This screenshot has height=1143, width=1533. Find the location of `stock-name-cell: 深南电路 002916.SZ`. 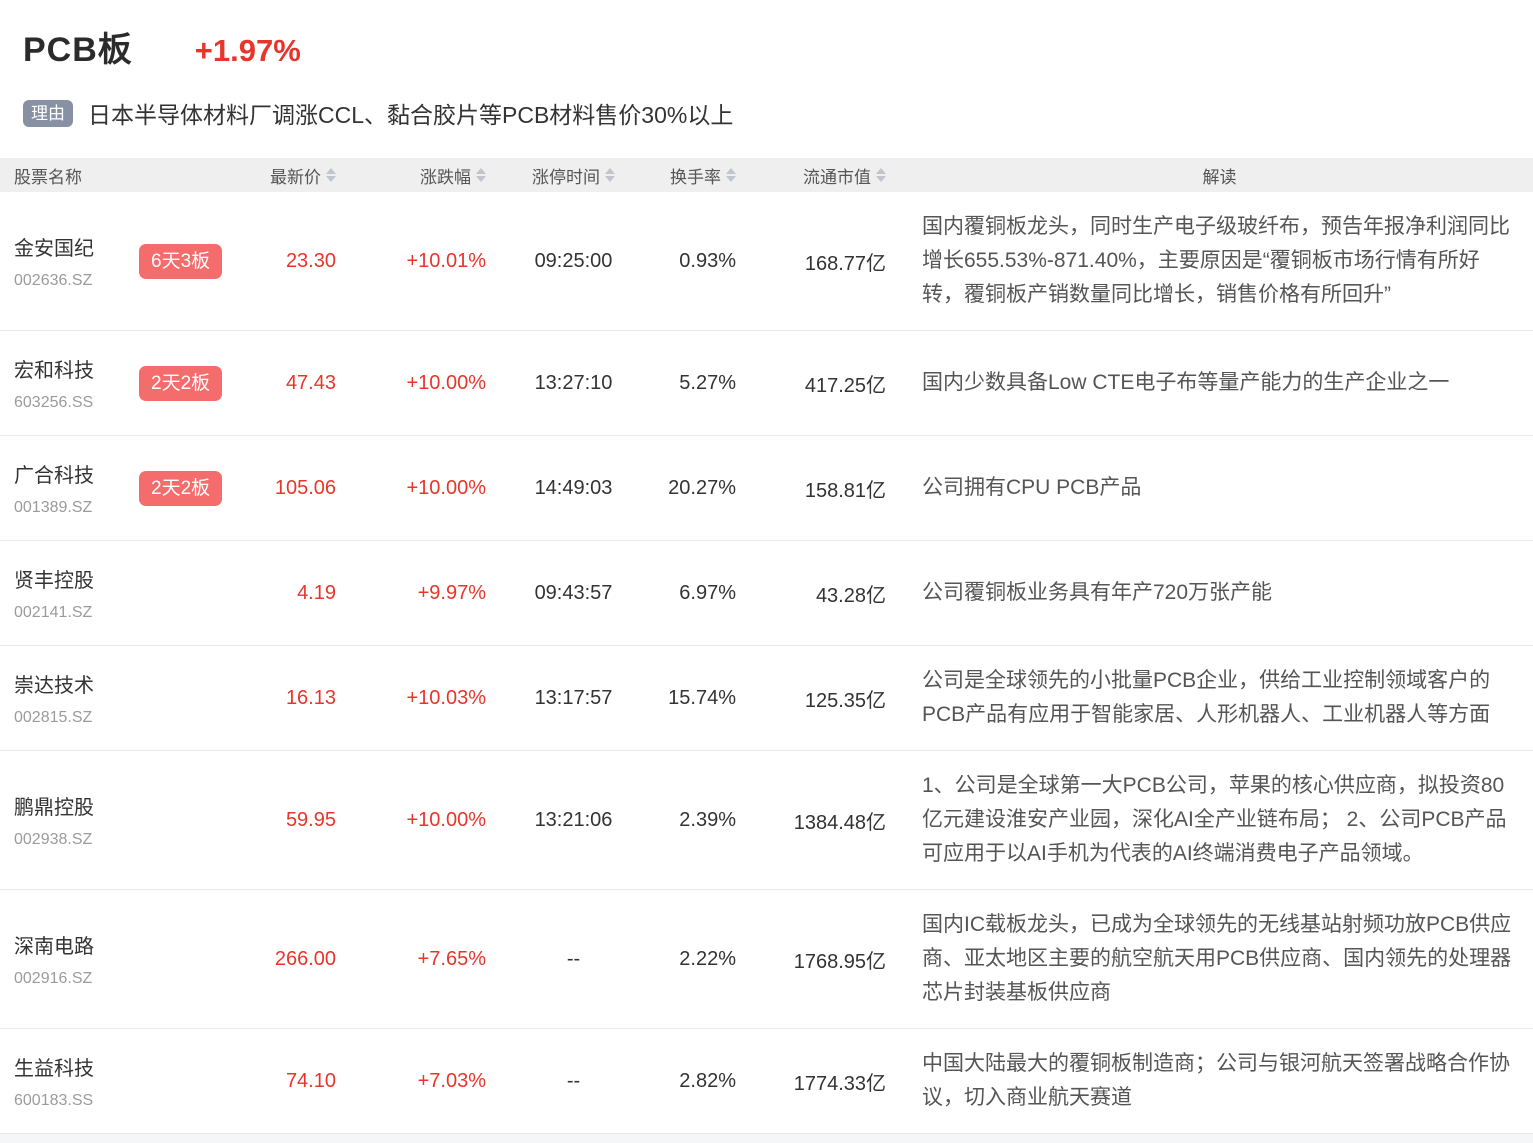

stock-name-cell: 深南电路 002916.SZ is located at coordinates (62, 959).